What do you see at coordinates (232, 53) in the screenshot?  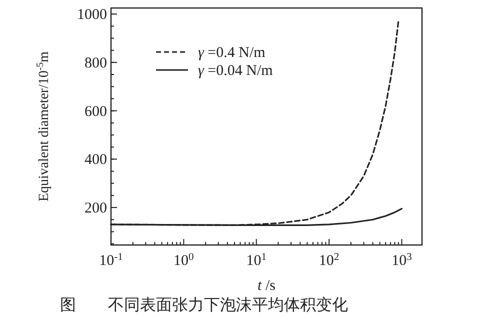 I see `legend-label: γ =0.4 N/m` at bounding box center [232, 53].